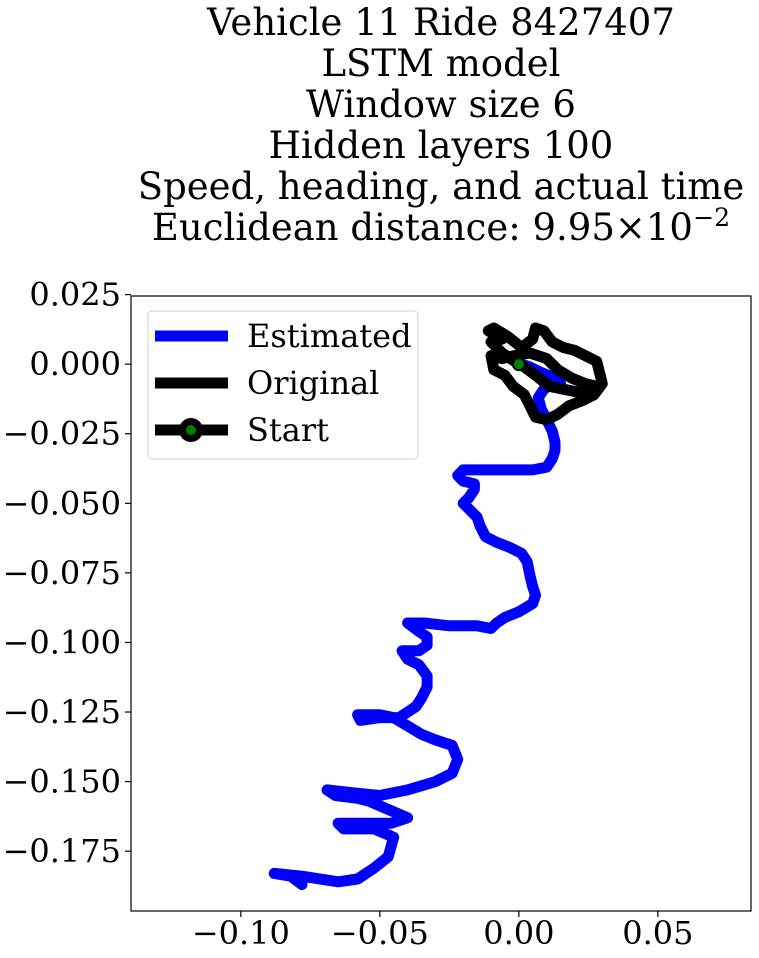 The width and height of the screenshot is (759, 958). What do you see at coordinates (518, 364) in the screenshot?
I see `start-point-marker` at bounding box center [518, 364].